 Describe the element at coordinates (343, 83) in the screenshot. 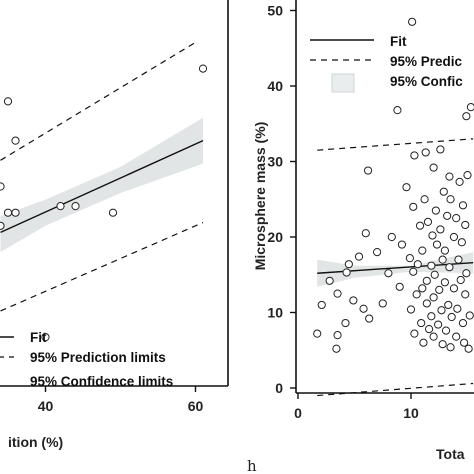

I see `right-legend-confidence-swatch` at that location.